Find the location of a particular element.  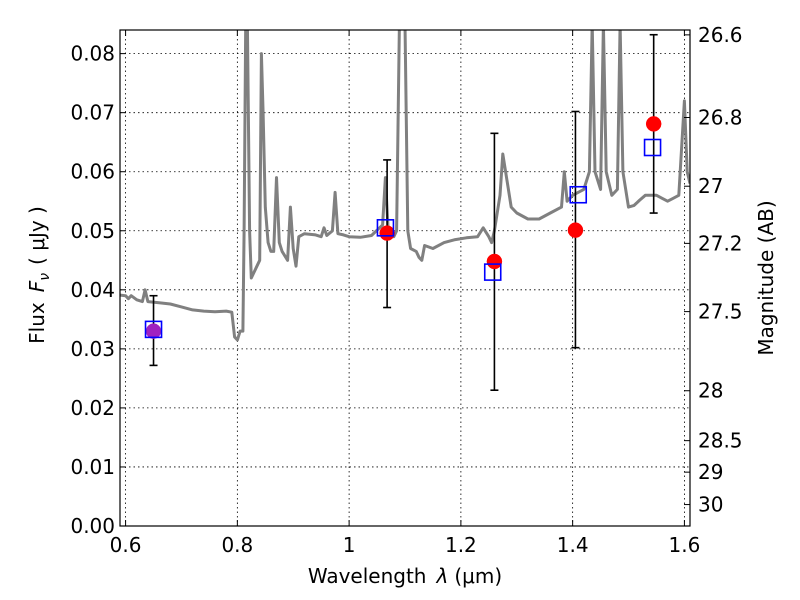

y-tick-label: 0.03 is located at coordinates (92, 349).